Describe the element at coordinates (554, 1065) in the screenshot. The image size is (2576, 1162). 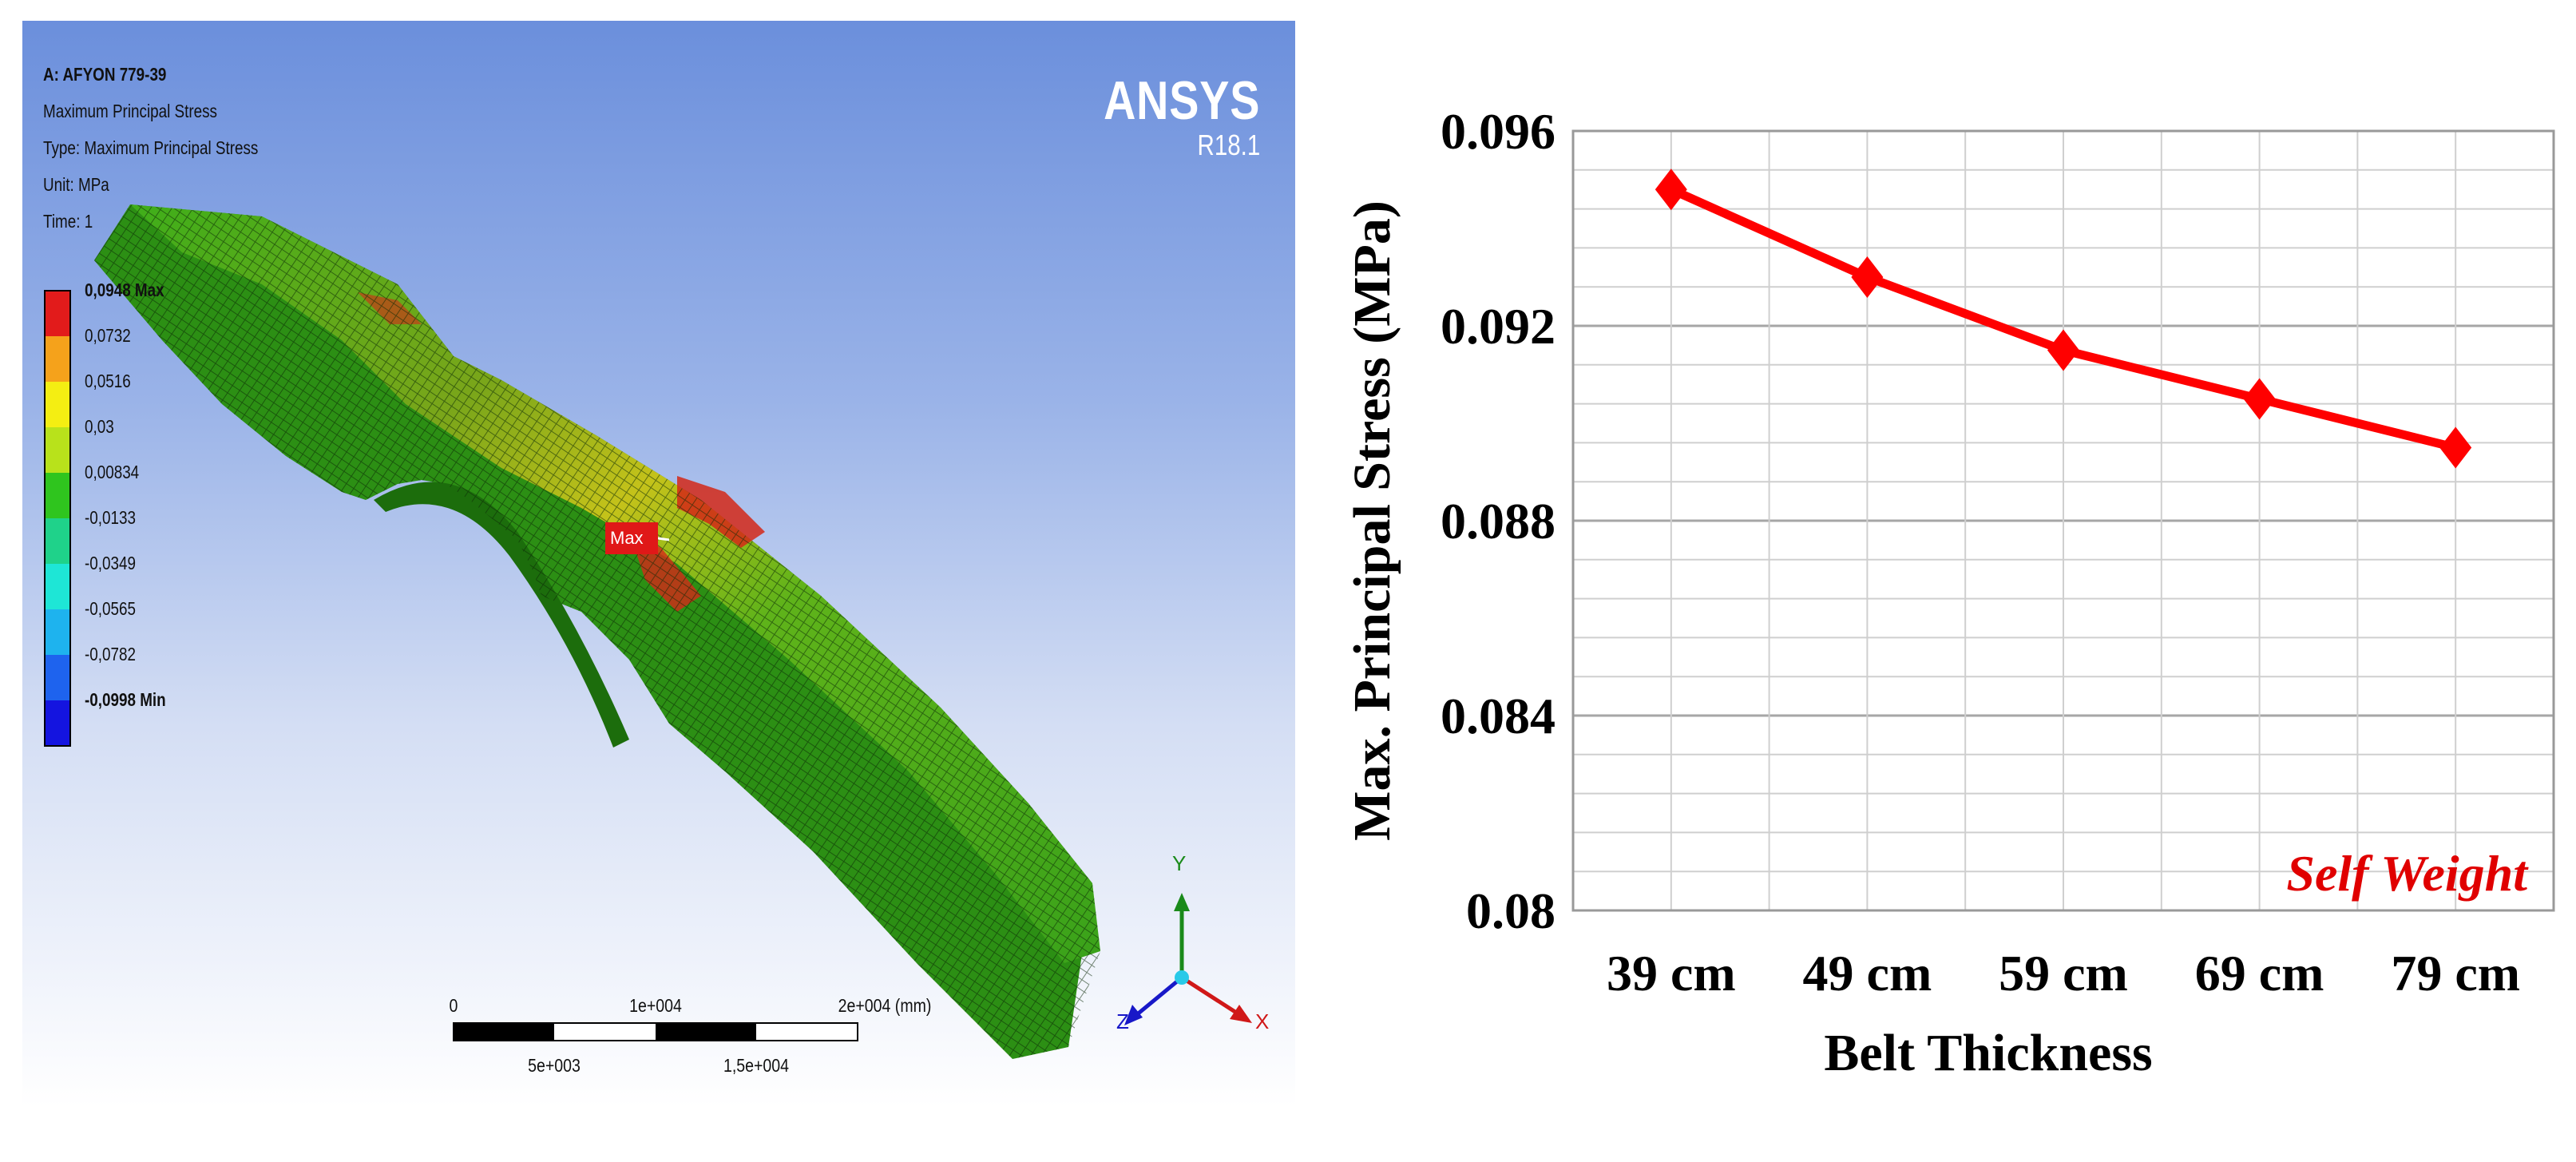
I see `scale-label-5e3: 5e+003` at that location.